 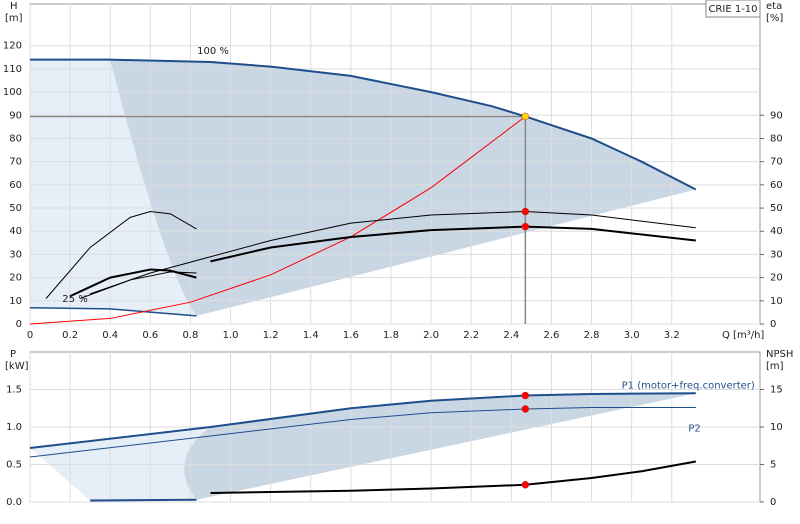 What do you see at coordinates (776, 278) in the screenshot?
I see `y2-tick-label: 20` at bounding box center [776, 278].